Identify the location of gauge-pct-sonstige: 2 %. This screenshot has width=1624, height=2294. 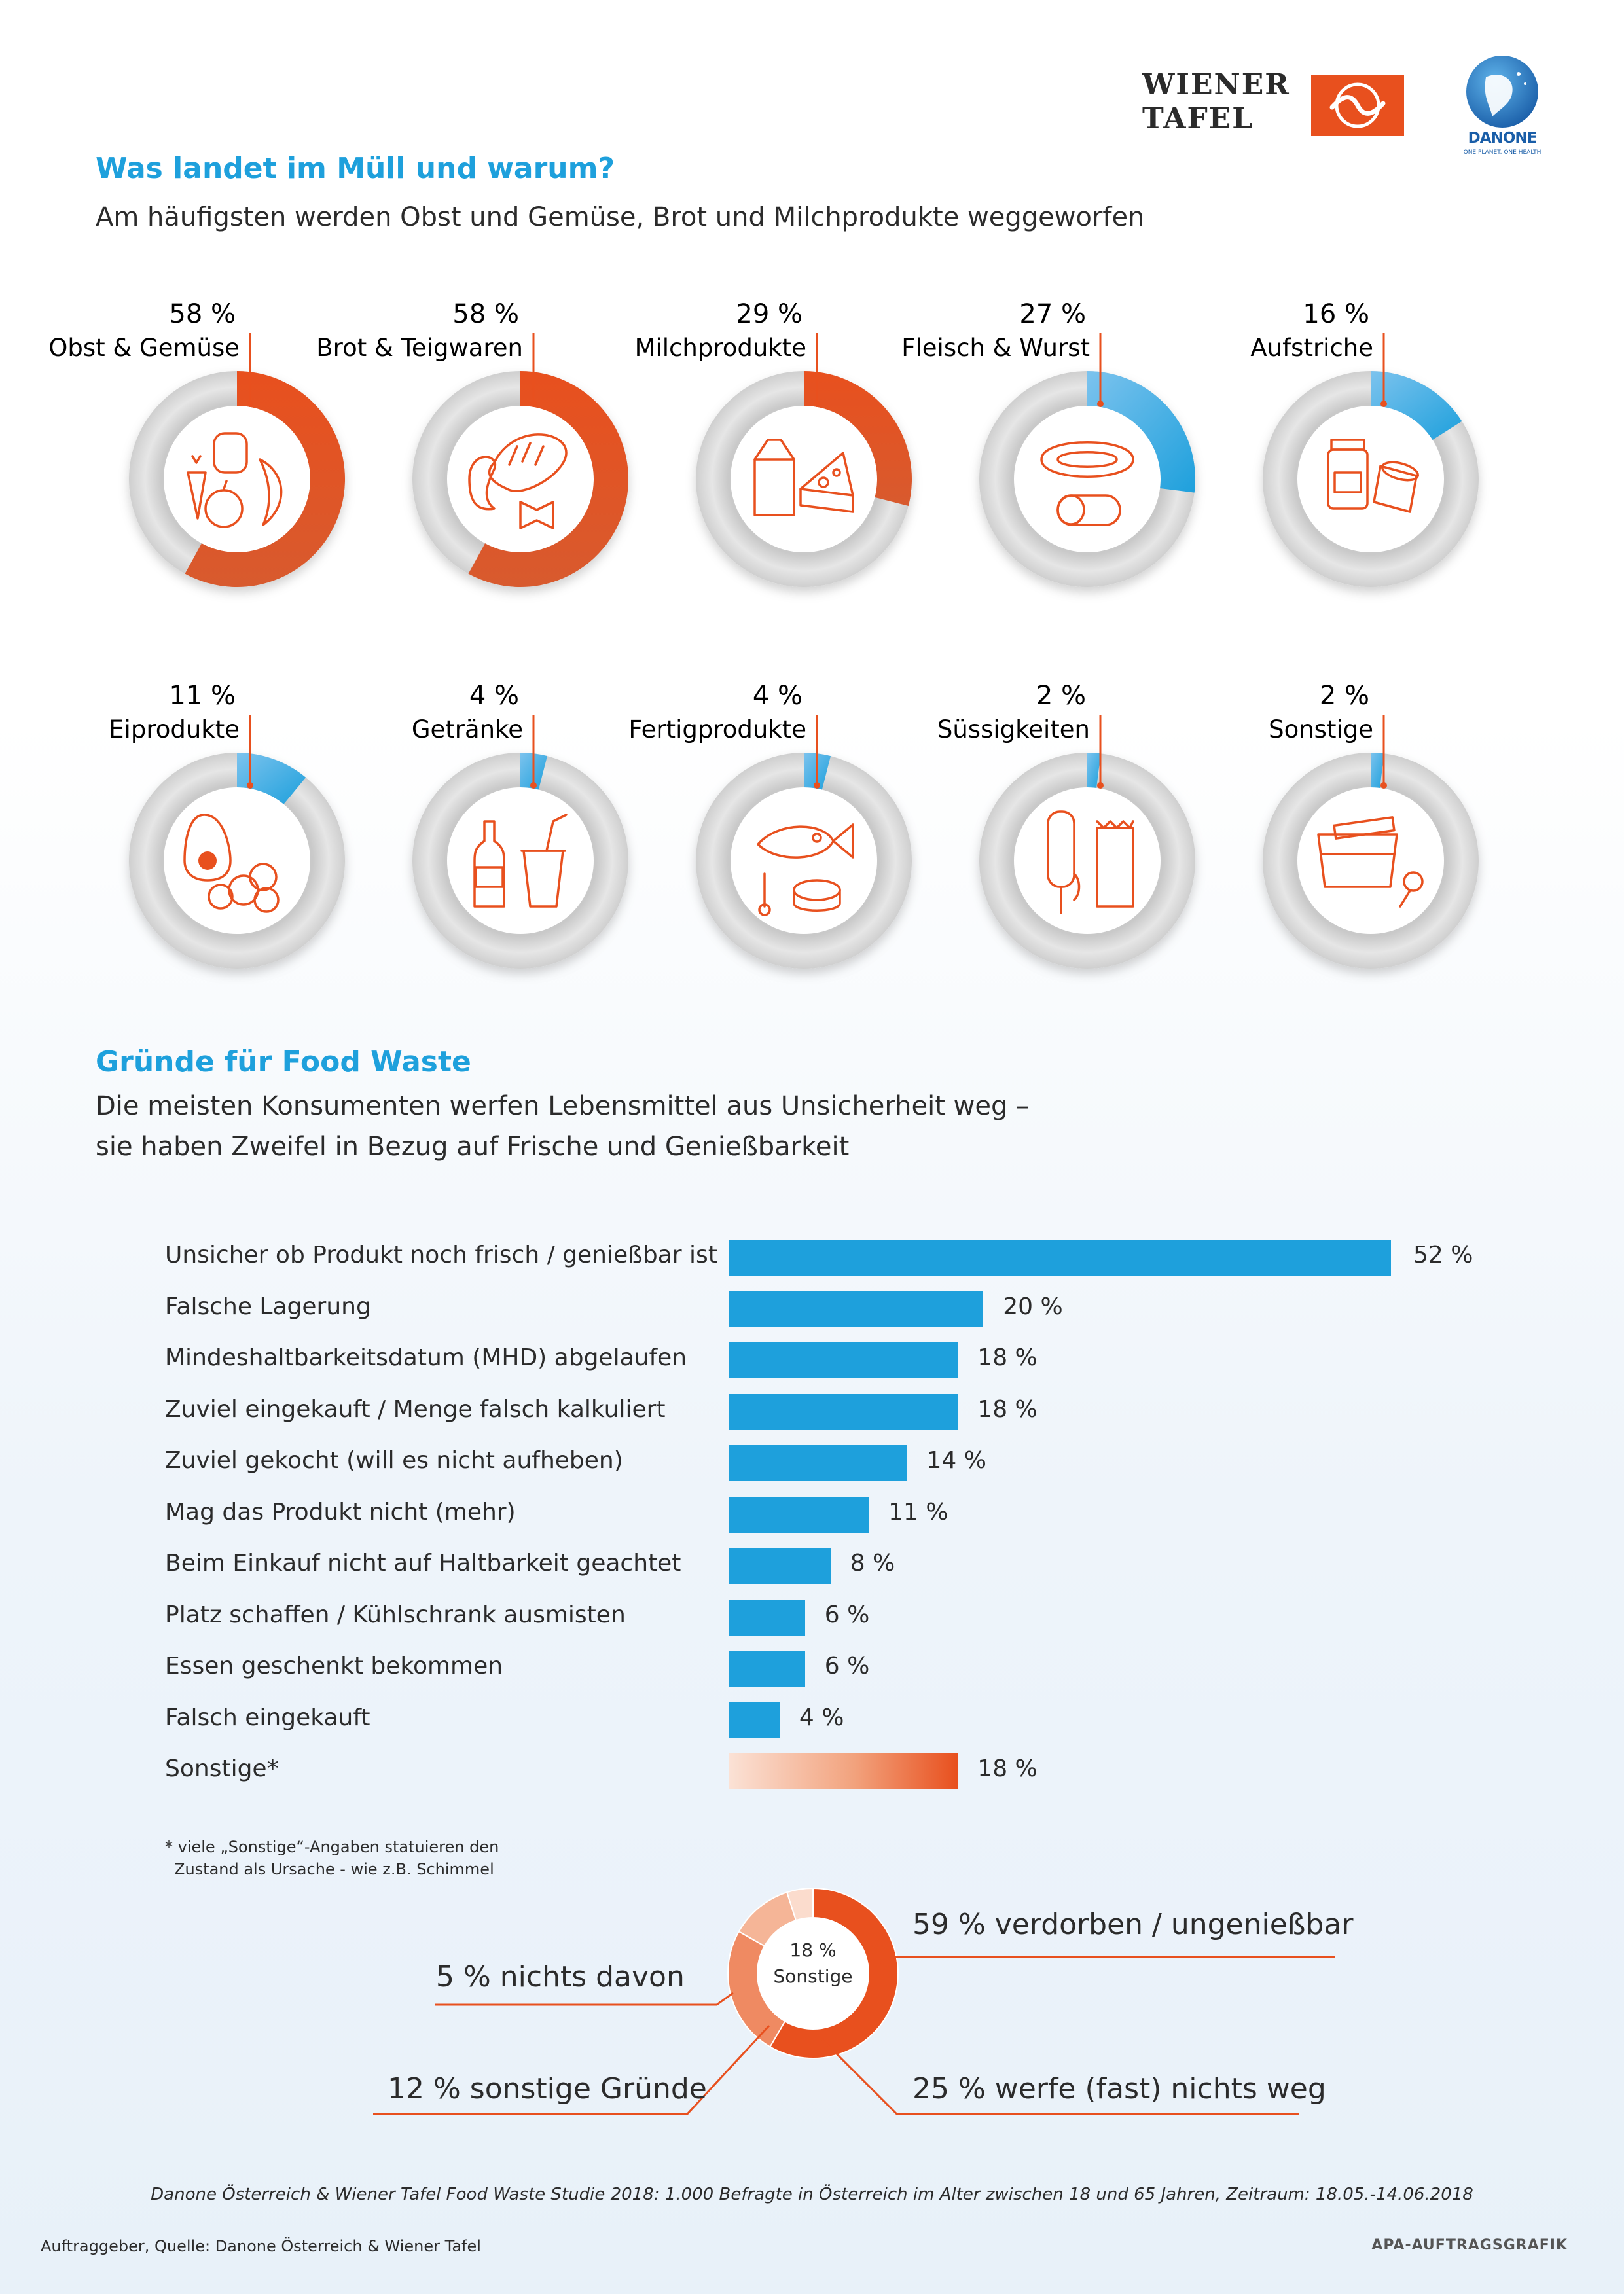
(1344, 696).